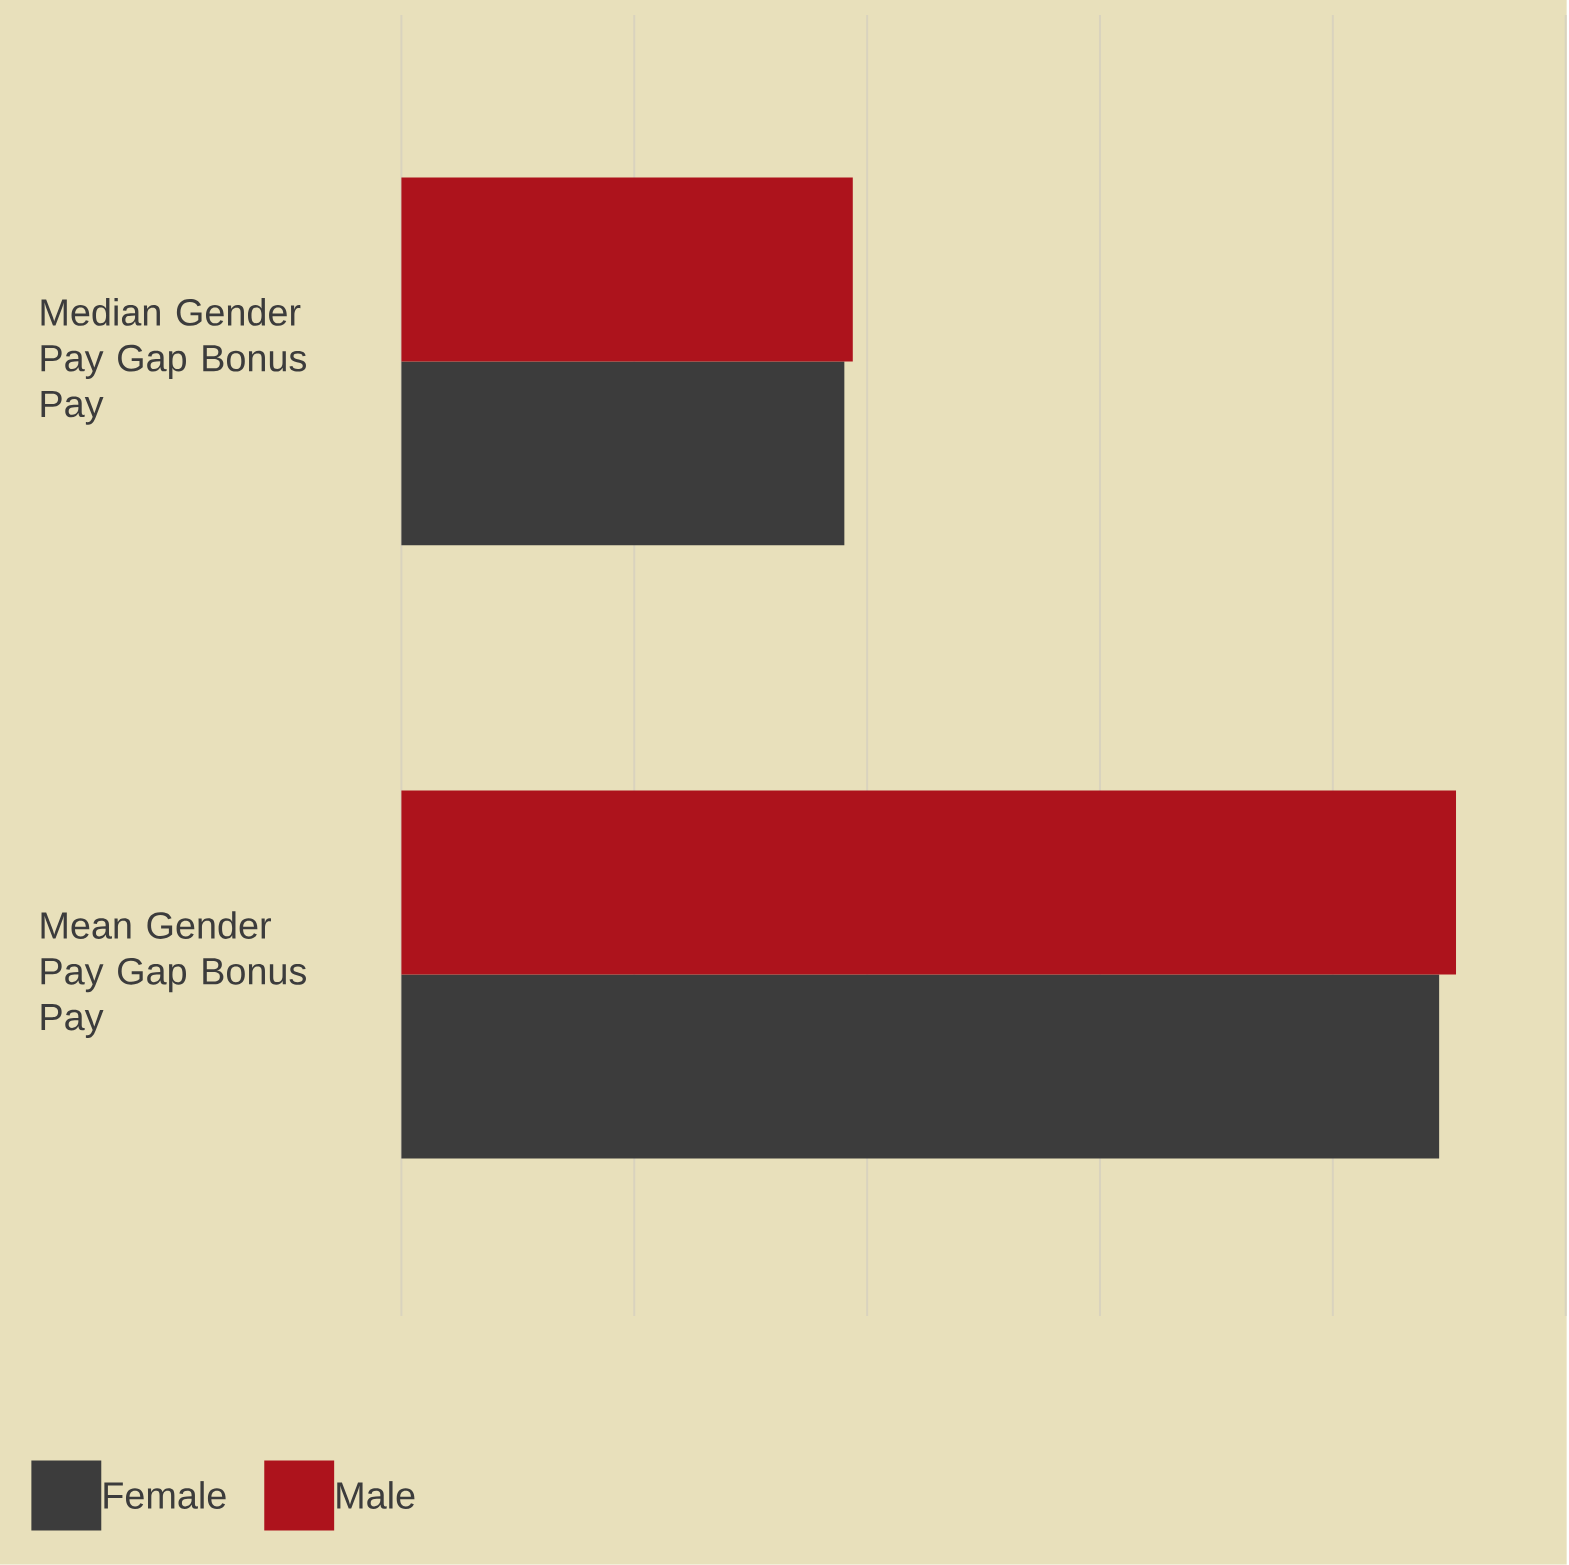  Describe the element at coordinates (165, 1495) in the screenshot. I see `legend-label: Female` at that location.